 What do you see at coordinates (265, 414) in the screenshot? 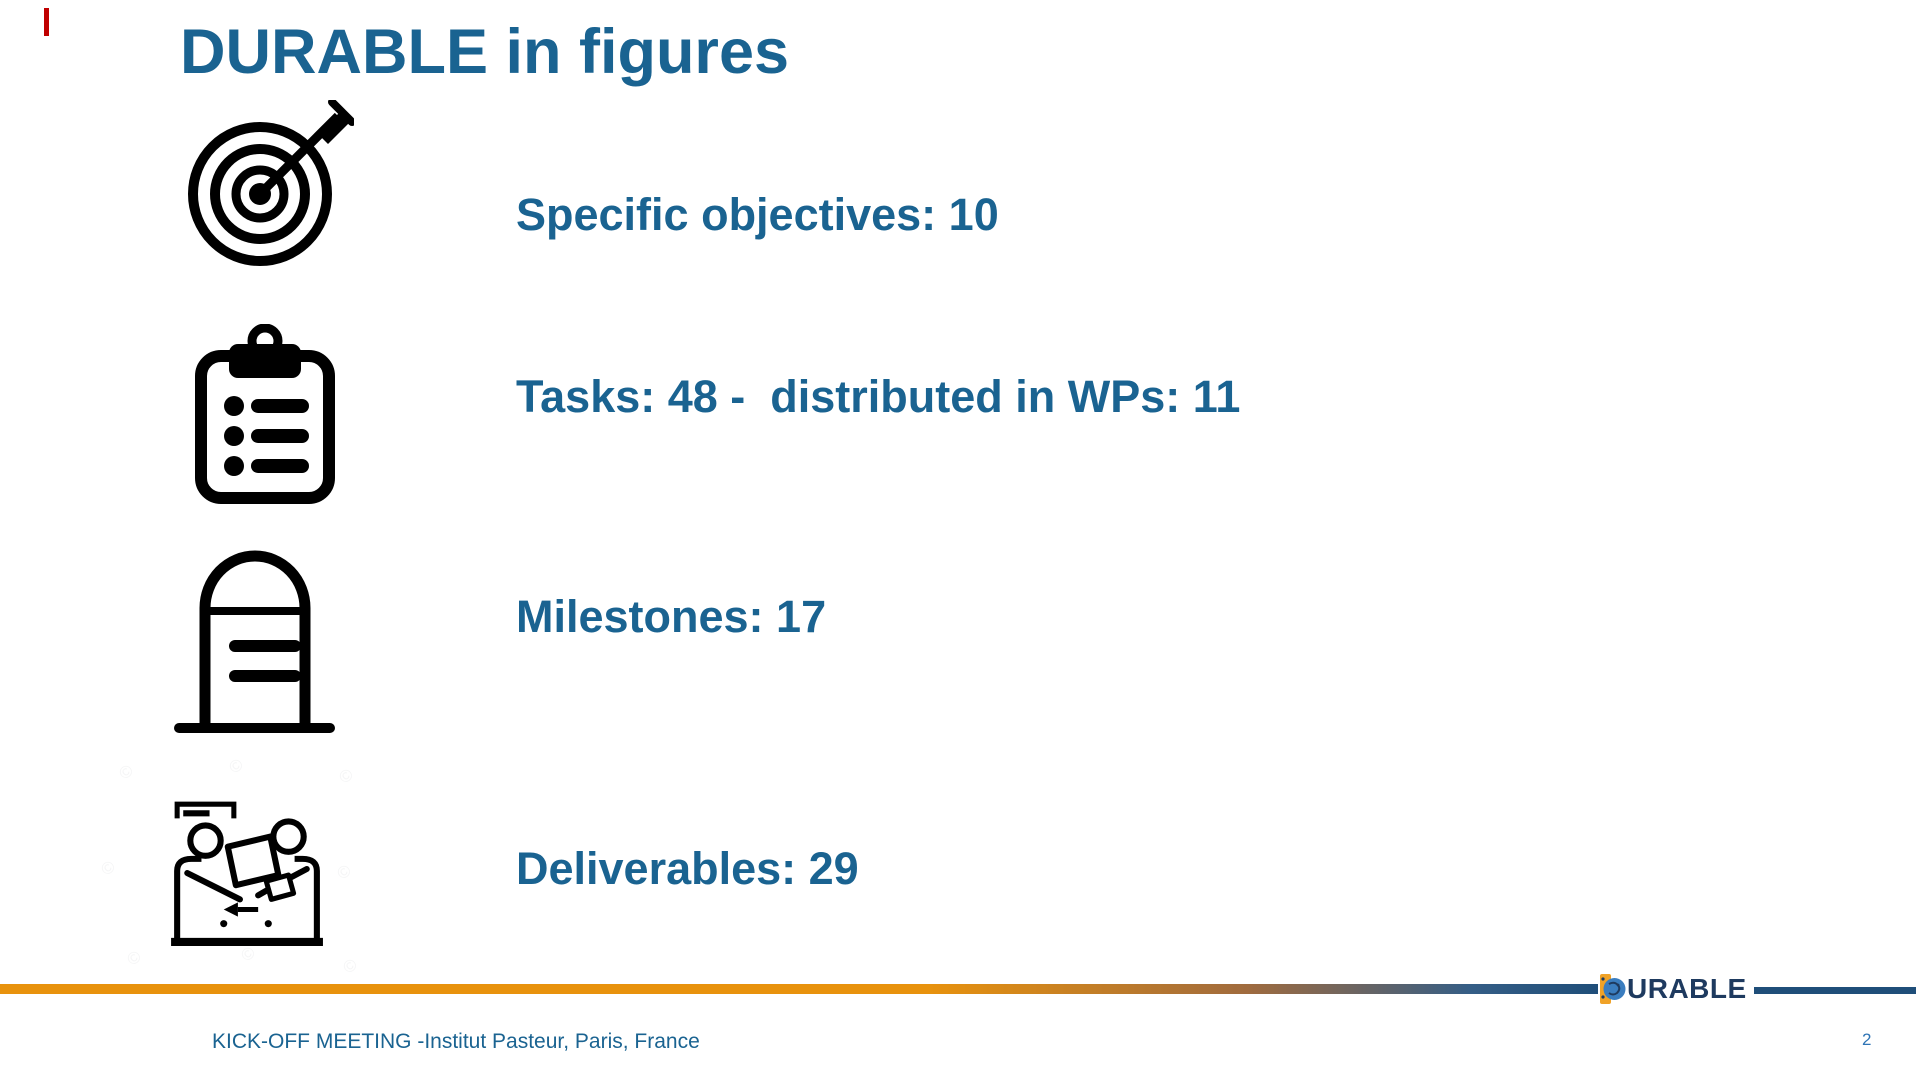
I see `clipboard-tasks-icon` at bounding box center [265, 414].